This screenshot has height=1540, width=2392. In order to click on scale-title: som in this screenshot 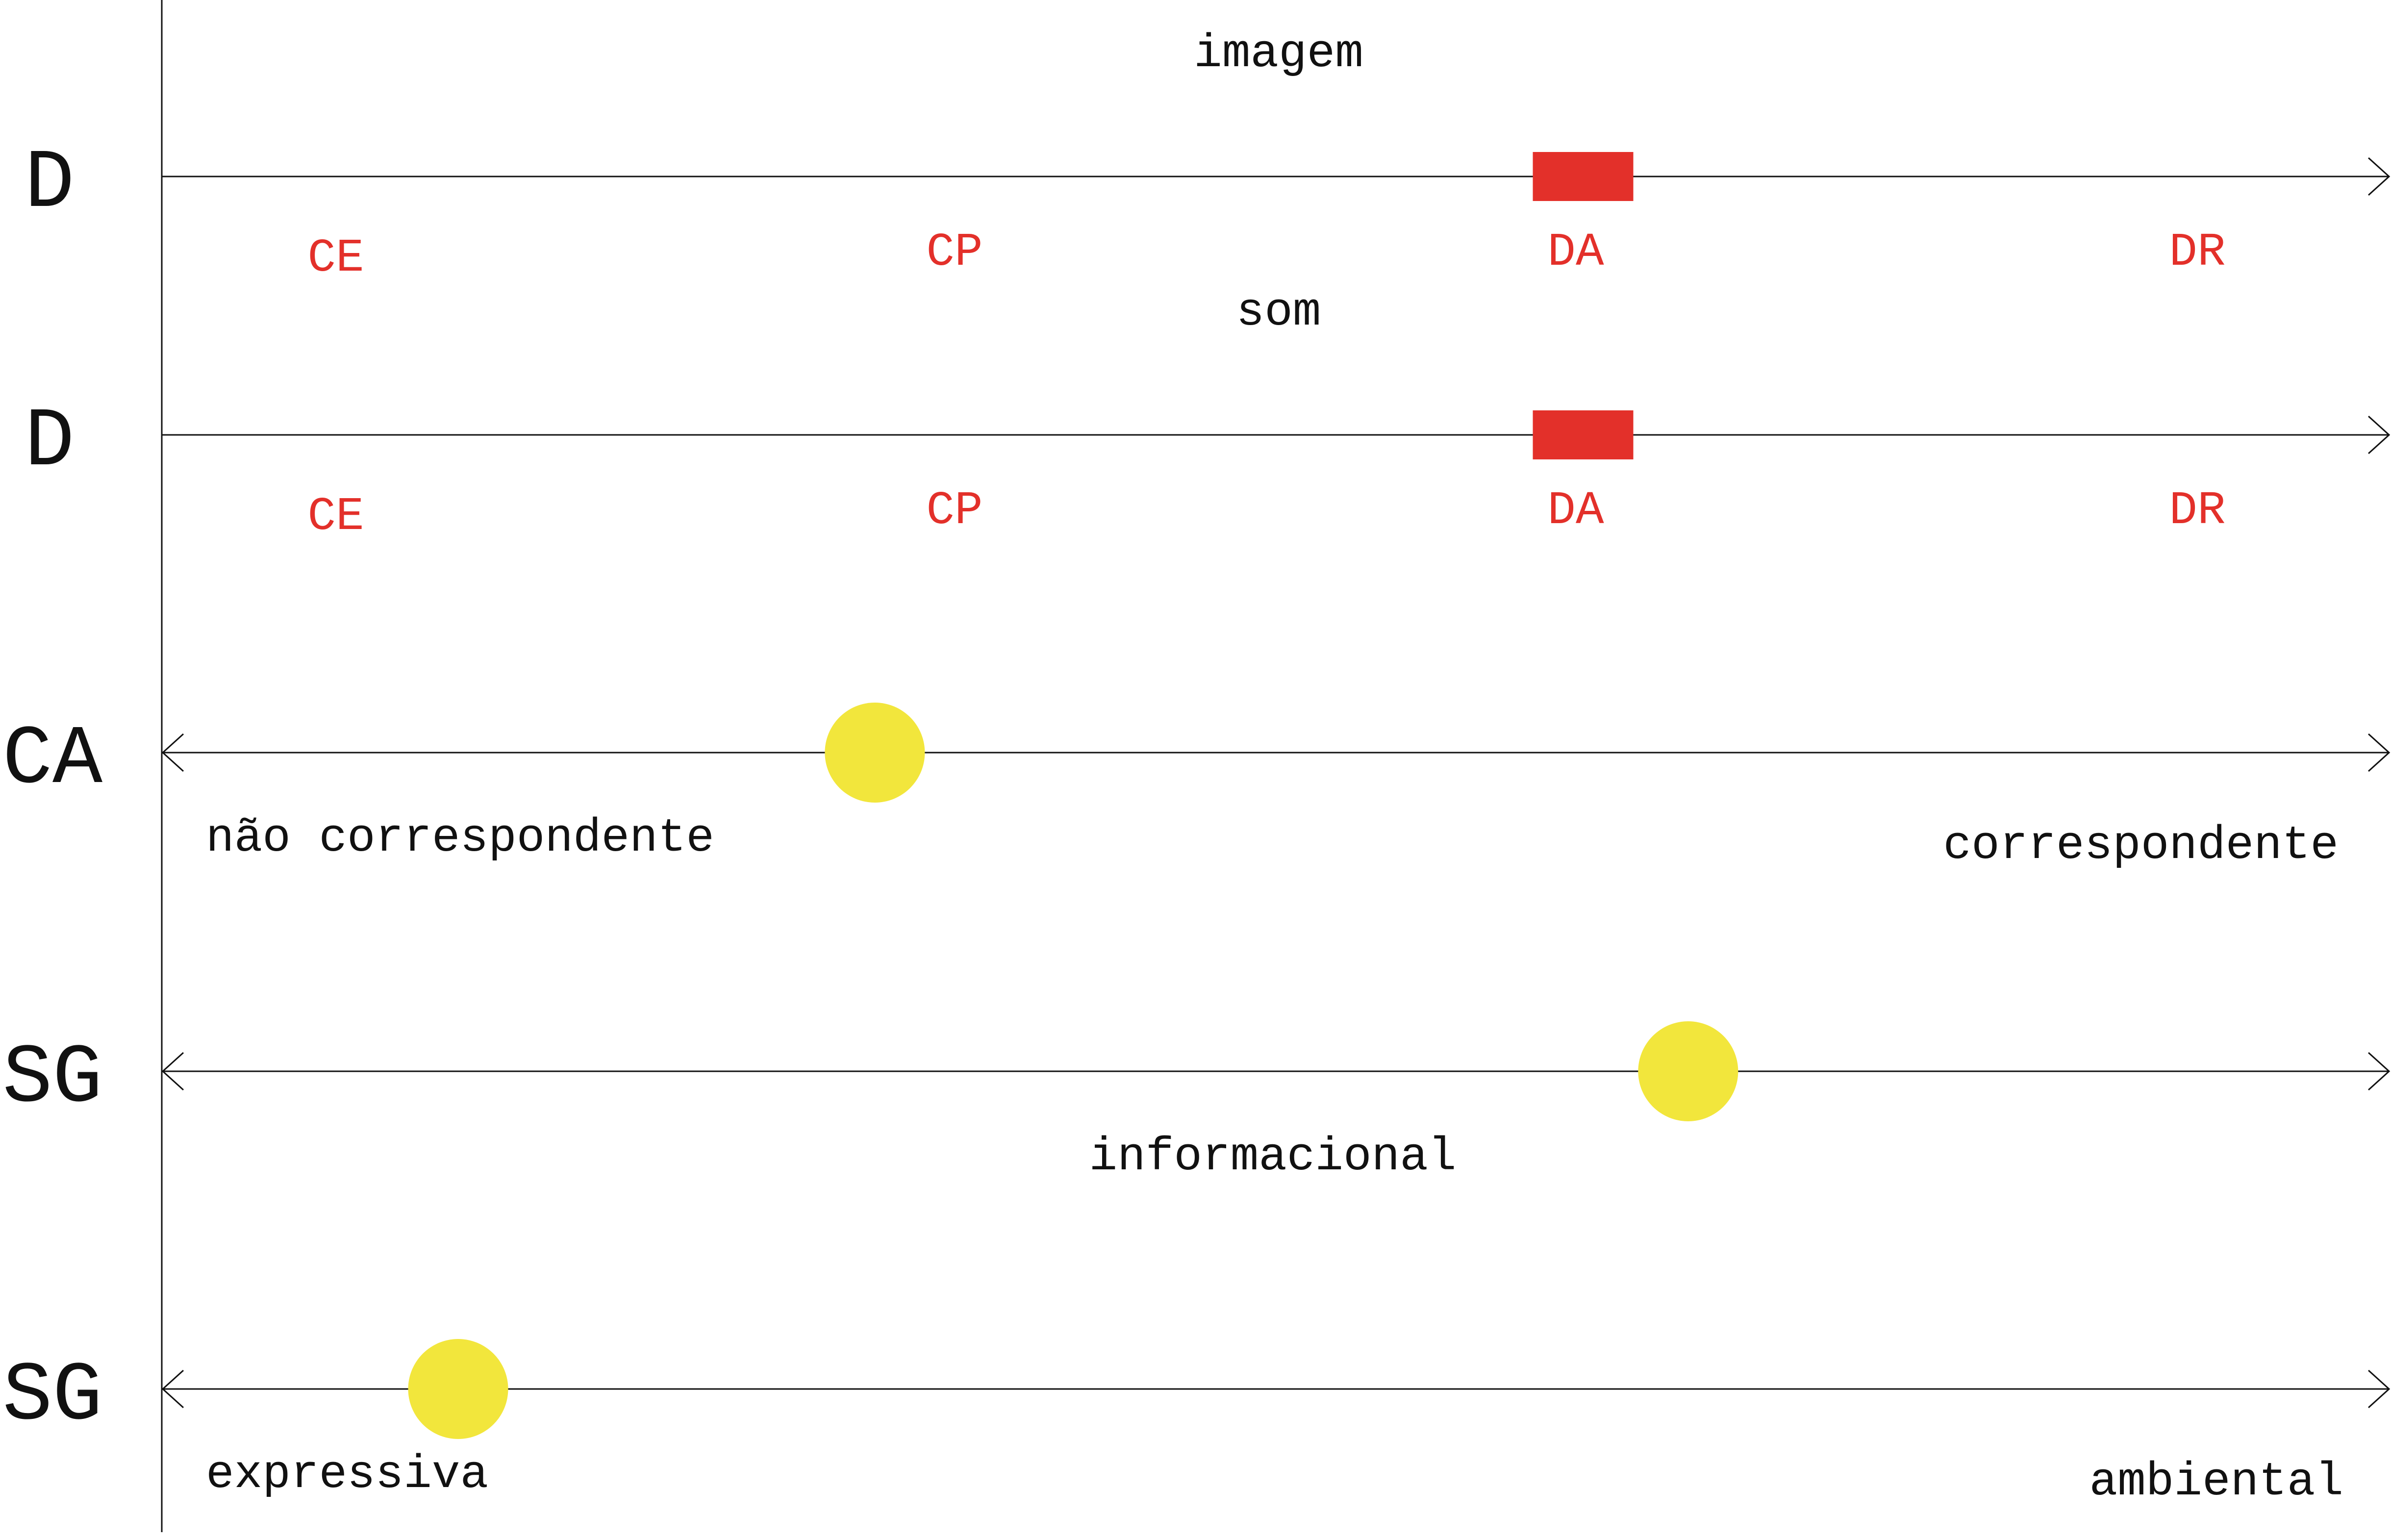, I will do `click(1278, 312)`.